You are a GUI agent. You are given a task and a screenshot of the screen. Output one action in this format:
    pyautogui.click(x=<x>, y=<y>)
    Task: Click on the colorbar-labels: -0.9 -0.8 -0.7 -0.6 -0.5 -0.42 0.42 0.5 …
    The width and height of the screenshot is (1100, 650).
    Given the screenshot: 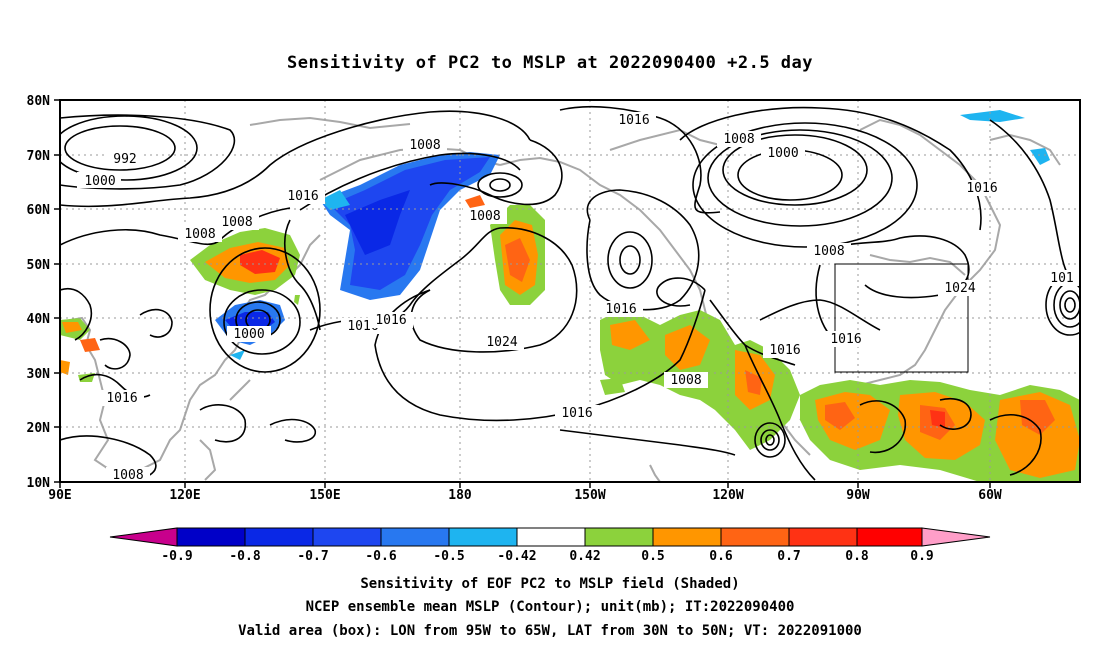 What is the action you would take?
    pyautogui.click(x=547, y=556)
    